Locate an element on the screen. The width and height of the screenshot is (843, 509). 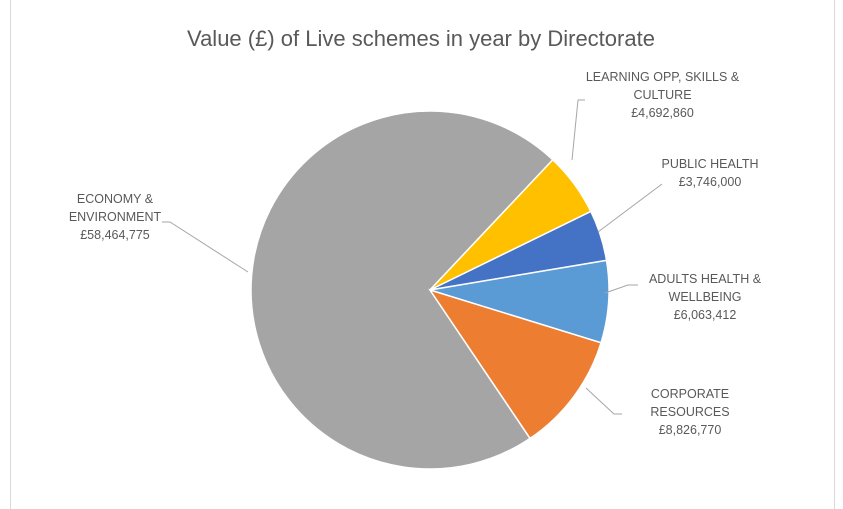
pie-slice is located at coordinates (515, 364).